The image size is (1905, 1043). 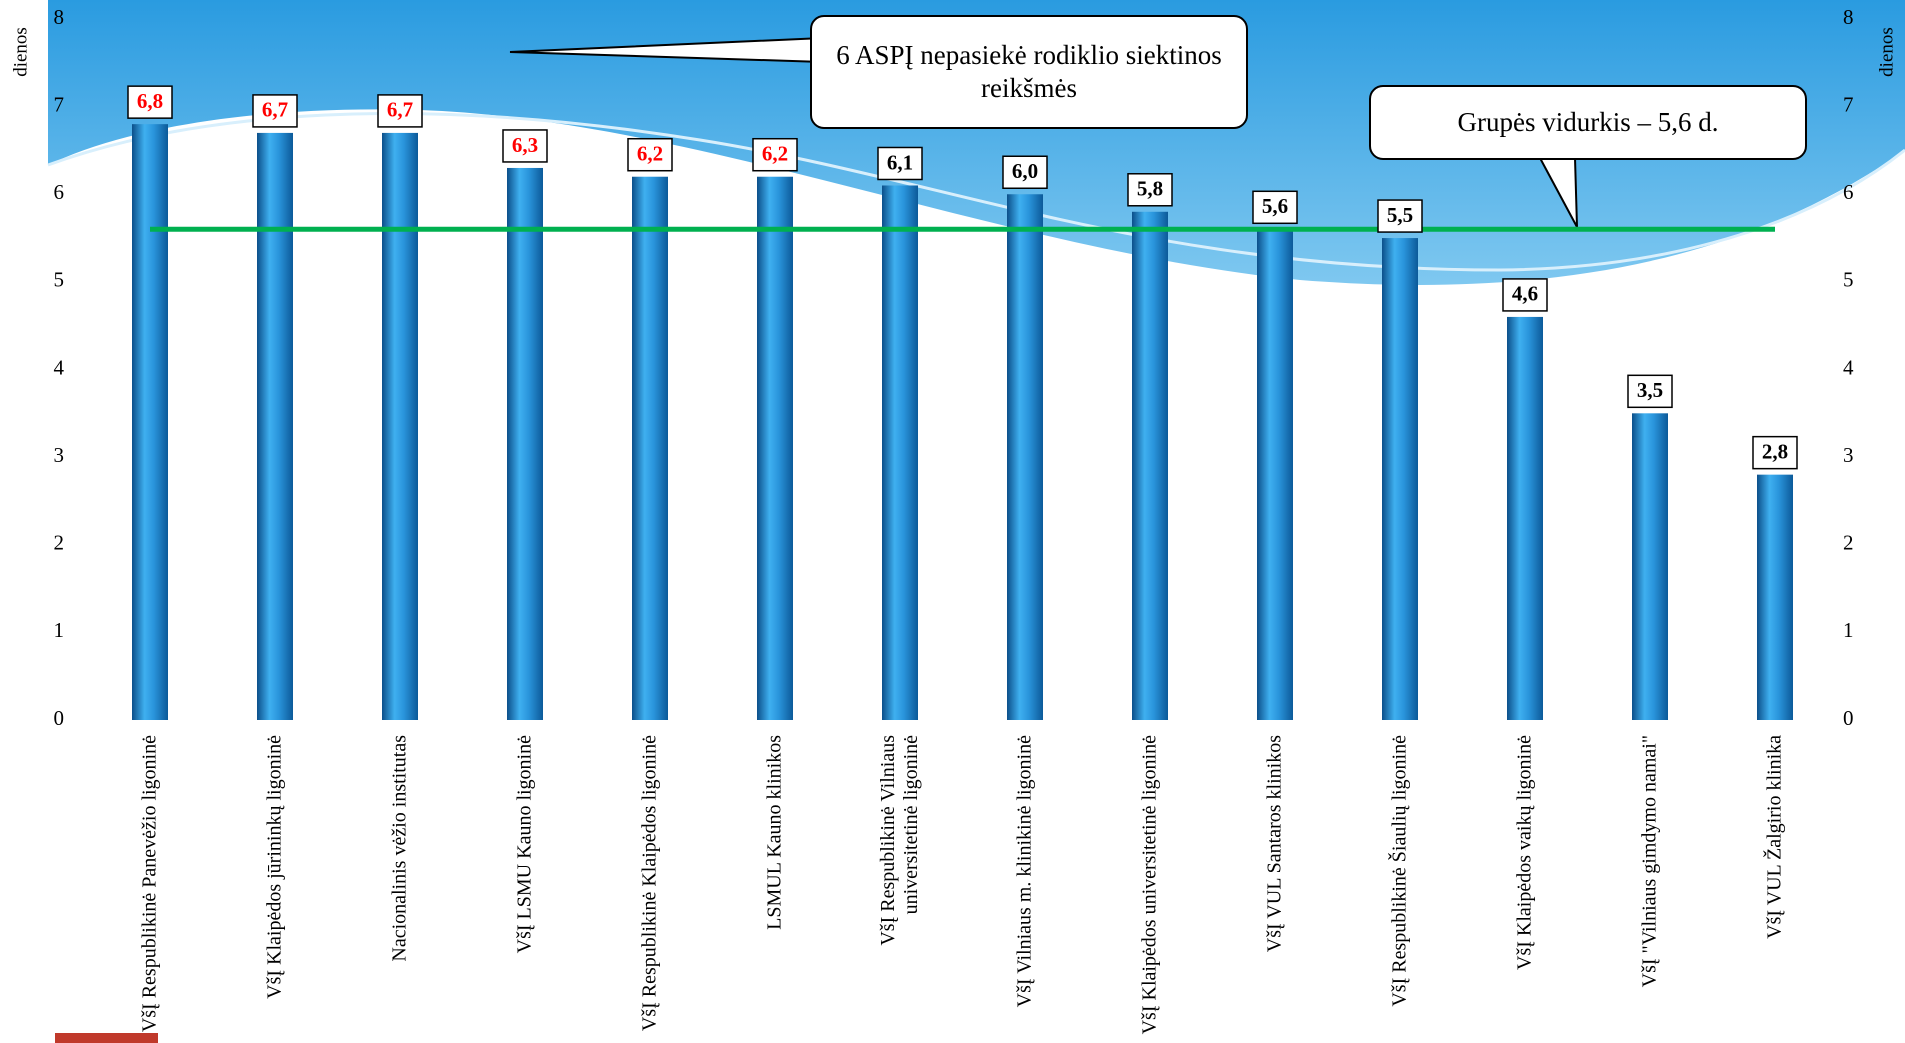 I want to click on value-label: 3,5, so click(x=1650, y=390).